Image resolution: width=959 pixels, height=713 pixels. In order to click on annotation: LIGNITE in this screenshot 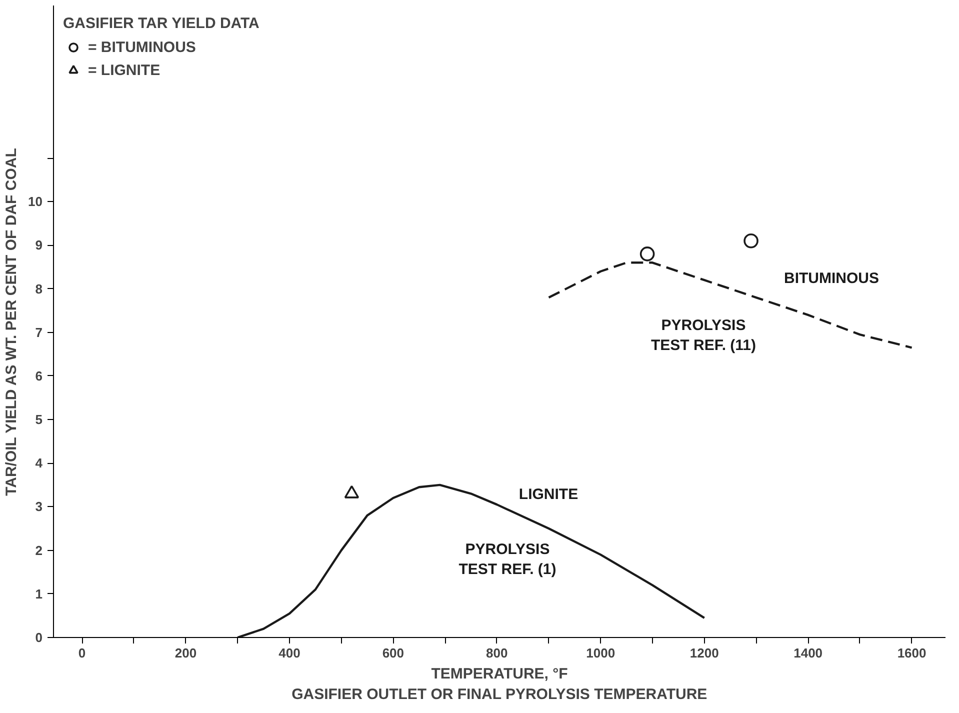, I will do `click(548, 494)`.